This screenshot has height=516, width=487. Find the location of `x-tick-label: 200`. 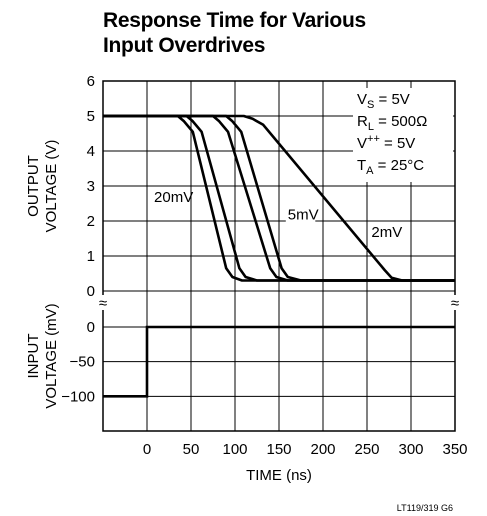

x-tick-label: 200 is located at coordinates (322, 449).